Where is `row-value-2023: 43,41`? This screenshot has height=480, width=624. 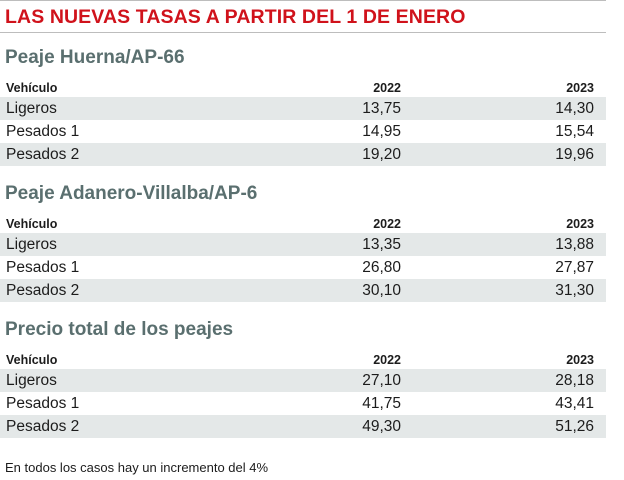
row-value-2023: 43,41 is located at coordinates (574, 403).